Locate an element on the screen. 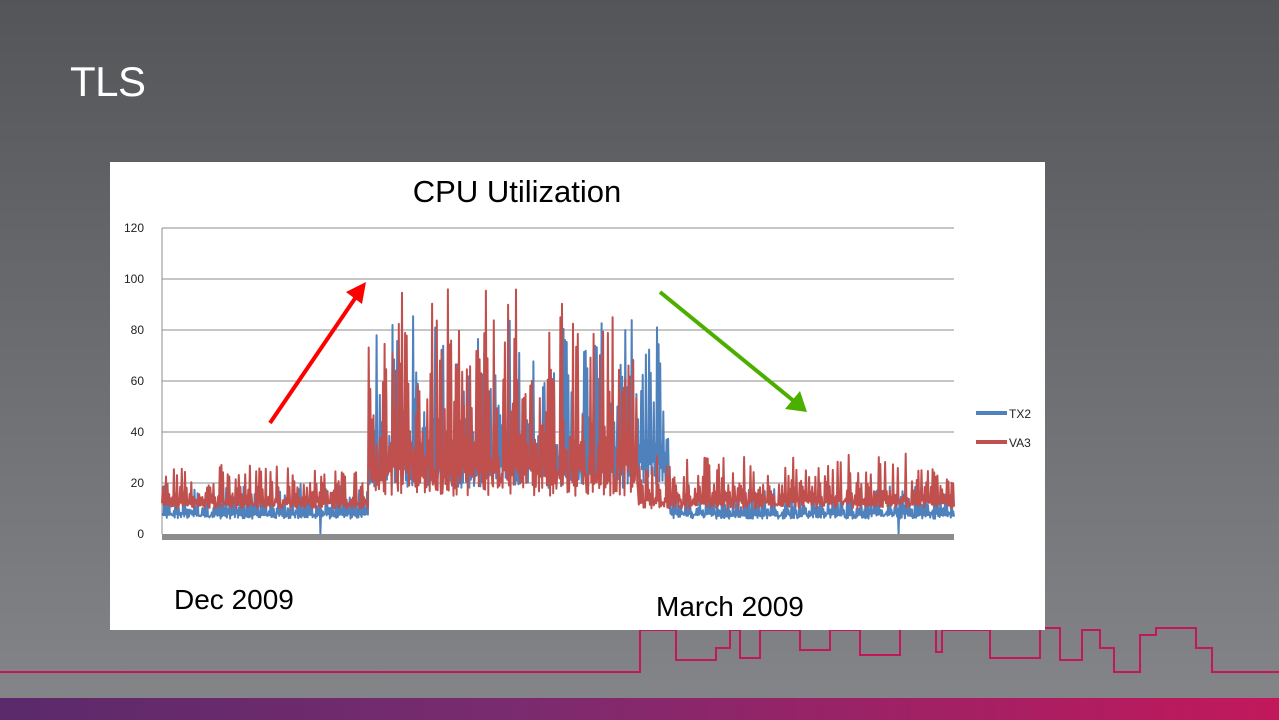  up-arrow-annotation is located at coordinates (317, 353).